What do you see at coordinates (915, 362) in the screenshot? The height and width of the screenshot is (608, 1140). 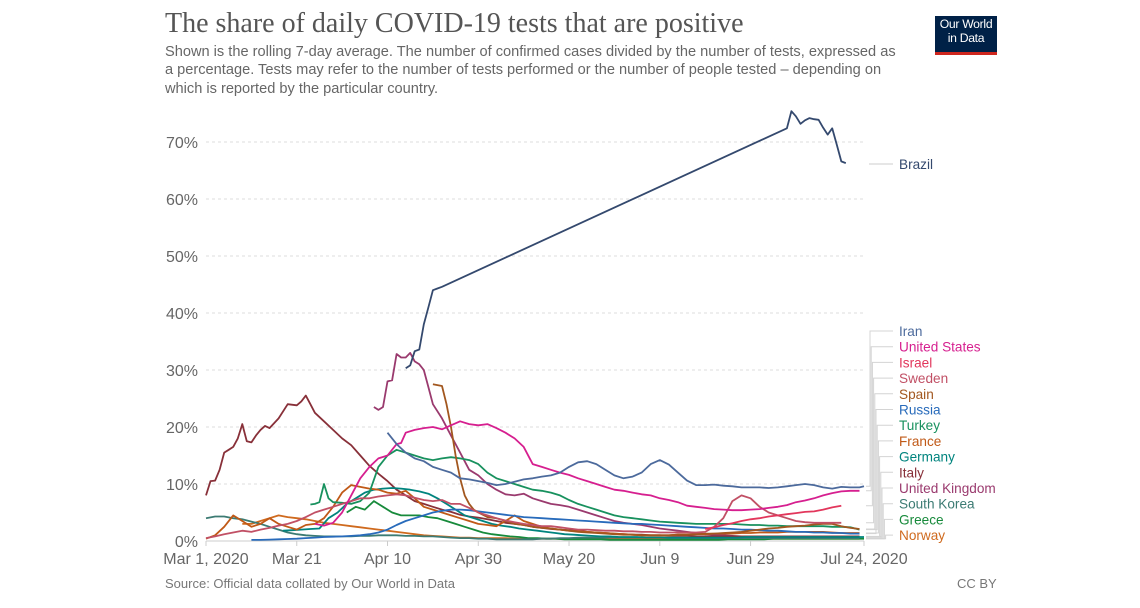 I see `legend-label-israel: Israel` at bounding box center [915, 362].